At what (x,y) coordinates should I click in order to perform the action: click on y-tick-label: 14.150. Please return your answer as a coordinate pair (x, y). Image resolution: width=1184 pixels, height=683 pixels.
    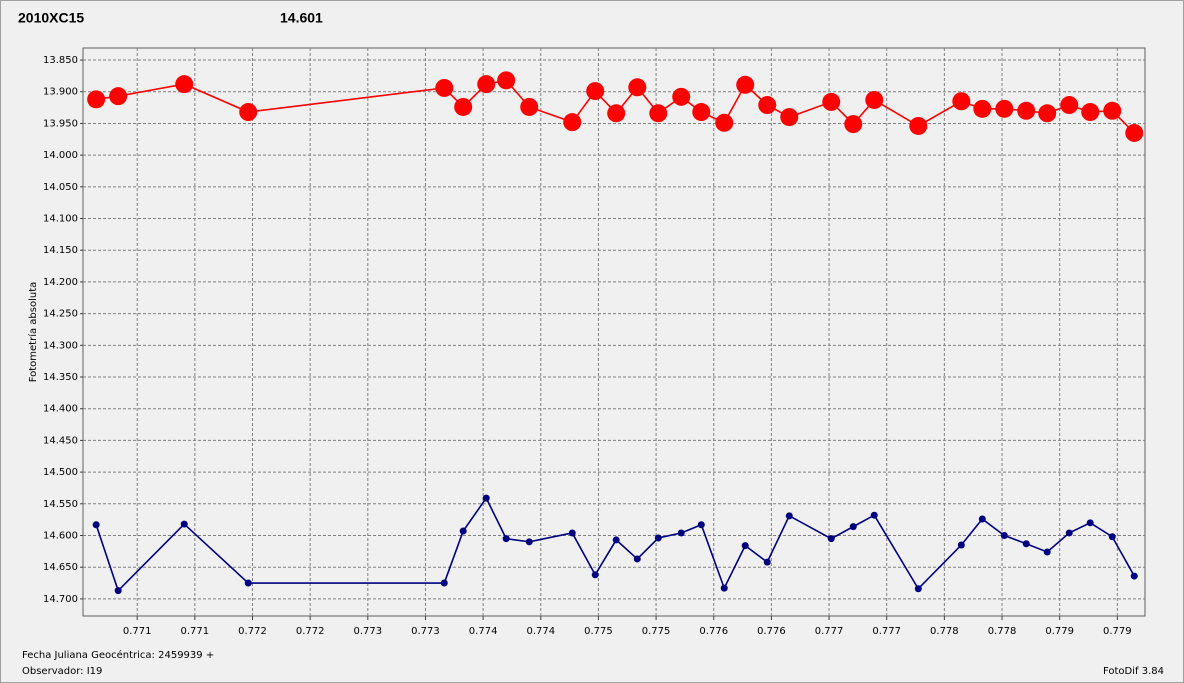
    Looking at the image, I should click on (60, 250).